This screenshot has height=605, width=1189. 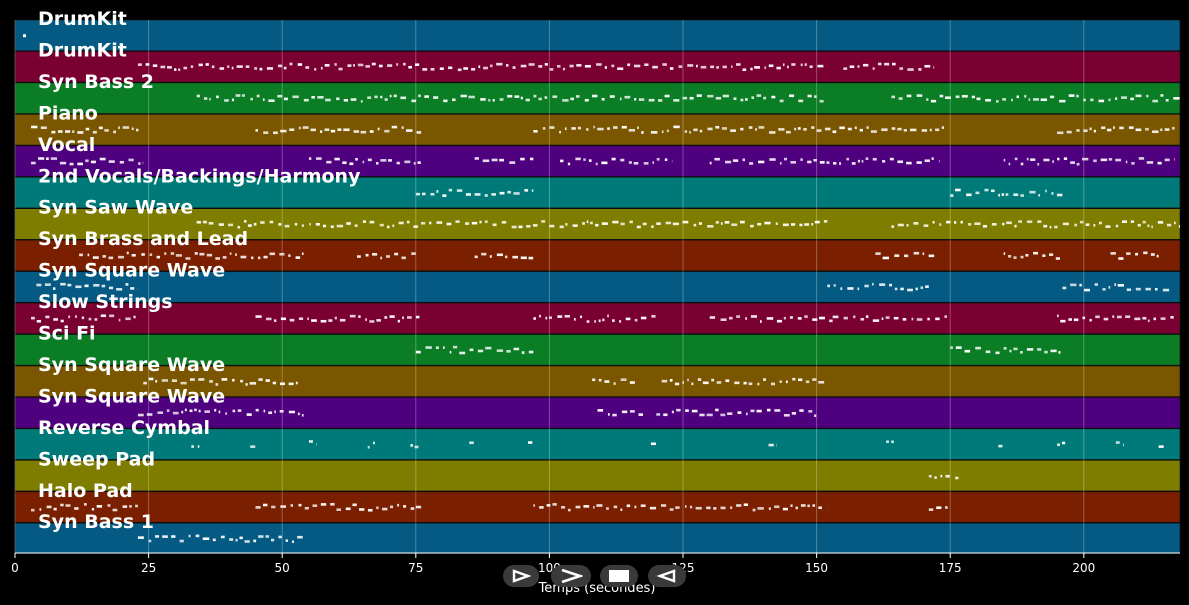 What do you see at coordinates (571, 576) in the screenshot?
I see `play-button` at bounding box center [571, 576].